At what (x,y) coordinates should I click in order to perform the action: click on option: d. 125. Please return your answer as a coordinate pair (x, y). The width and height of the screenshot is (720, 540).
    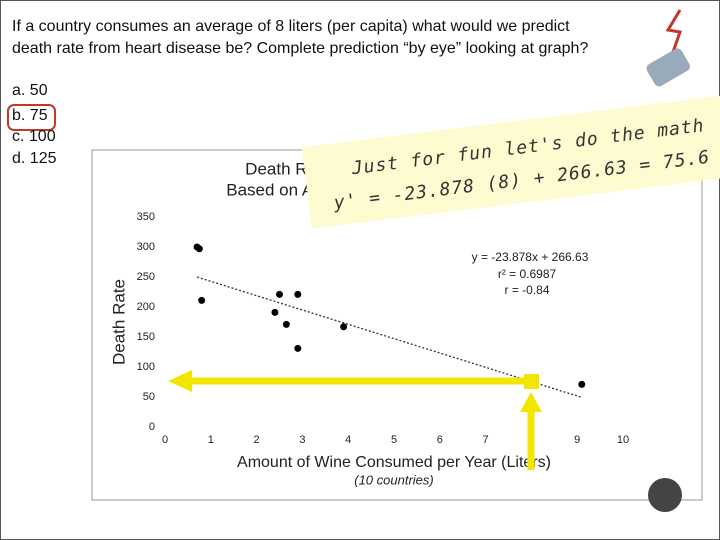
    Looking at the image, I should click on (34, 158).